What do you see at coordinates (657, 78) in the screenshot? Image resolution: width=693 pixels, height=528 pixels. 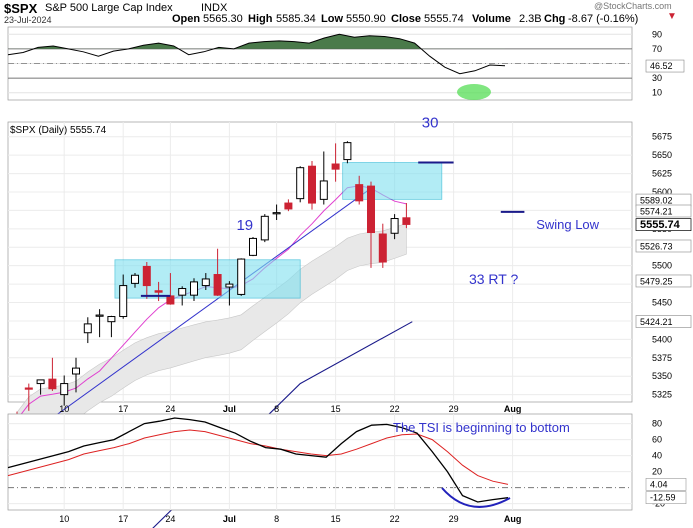 I see `rsi-tick-label: 30` at bounding box center [657, 78].